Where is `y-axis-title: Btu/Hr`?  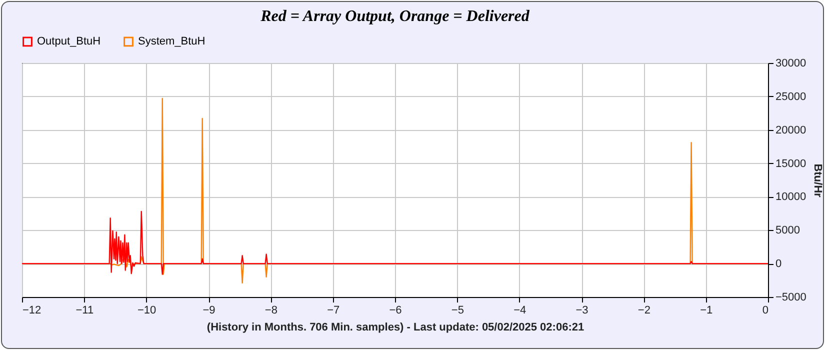 y-axis-title: Btu/Hr is located at coordinates (817, 181).